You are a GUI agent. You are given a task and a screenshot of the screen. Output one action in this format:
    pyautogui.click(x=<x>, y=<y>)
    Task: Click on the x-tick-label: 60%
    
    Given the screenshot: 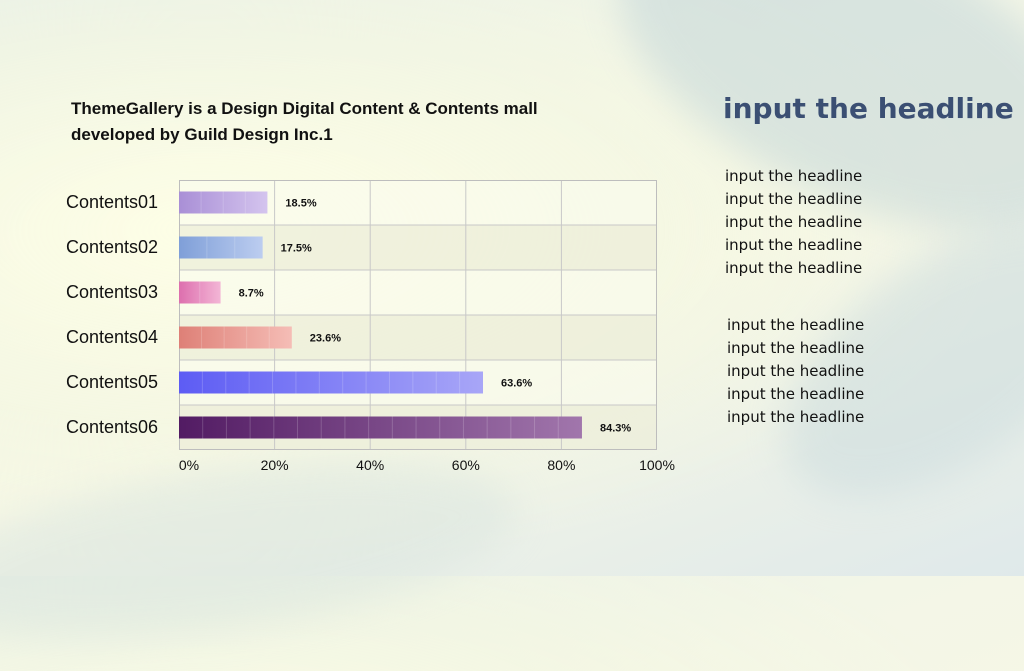 What is the action you would take?
    pyautogui.click(x=465, y=465)
    